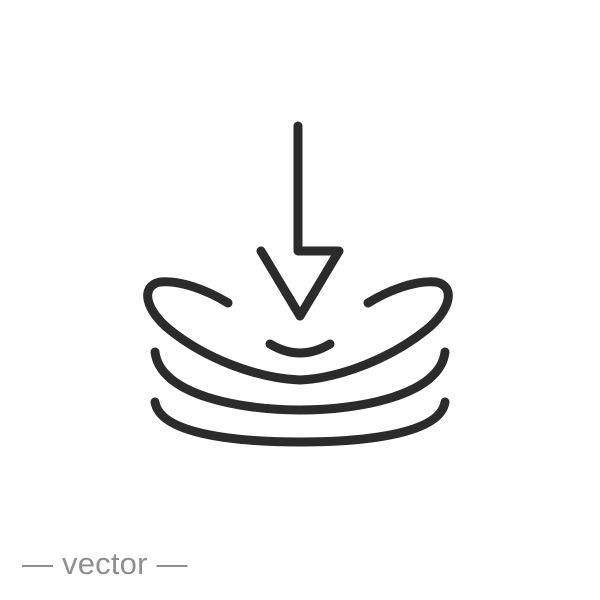 This screenshot has height=600, width=600. What do you see at coordinates (105, 563) in the screenshot?
I see `vector-caption: — vector —` at bounding box center [105, 563].